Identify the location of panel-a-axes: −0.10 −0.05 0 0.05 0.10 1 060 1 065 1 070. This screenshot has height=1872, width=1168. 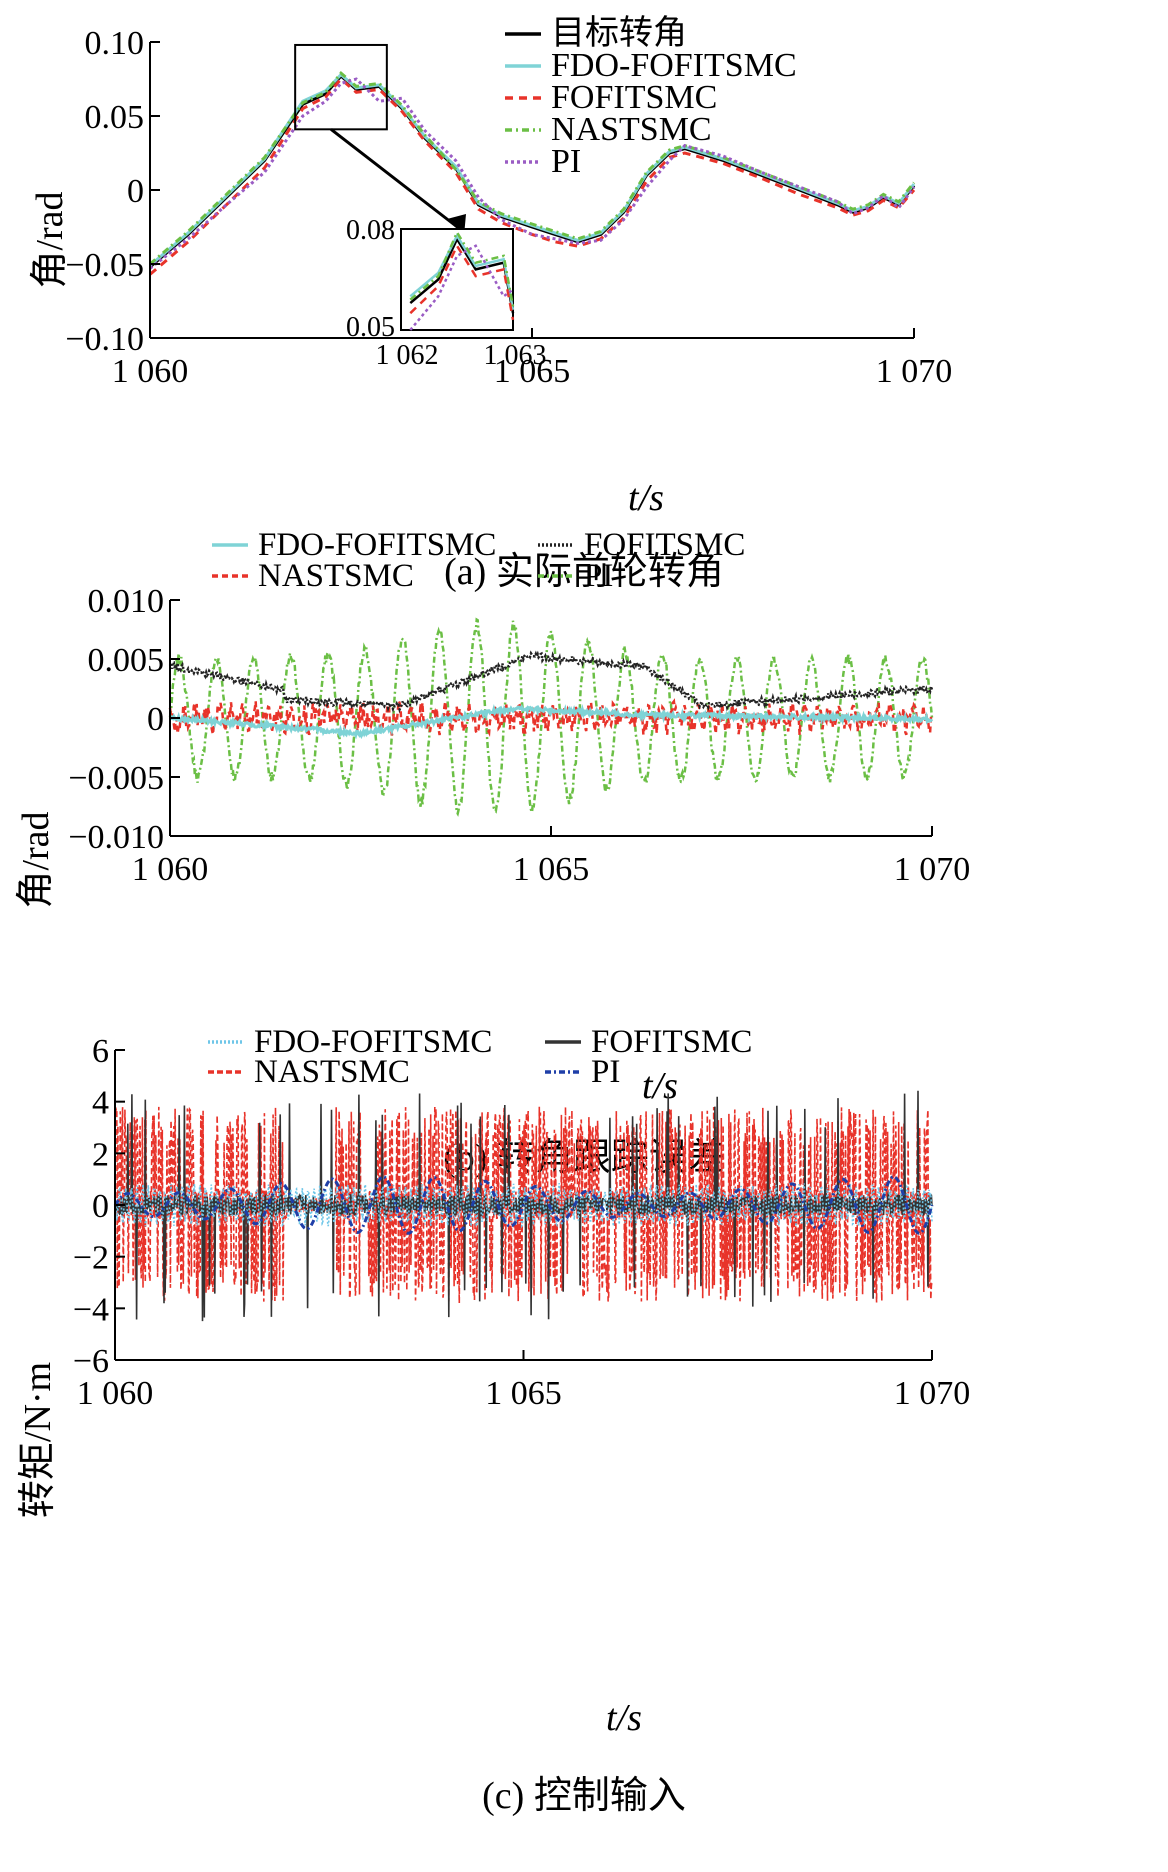
(508, 207).